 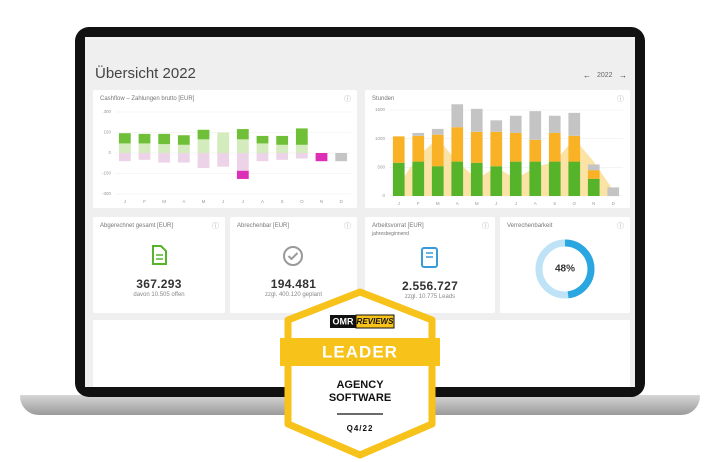 I want to click on y-tick-label: 500, so click(x=381, y=167).